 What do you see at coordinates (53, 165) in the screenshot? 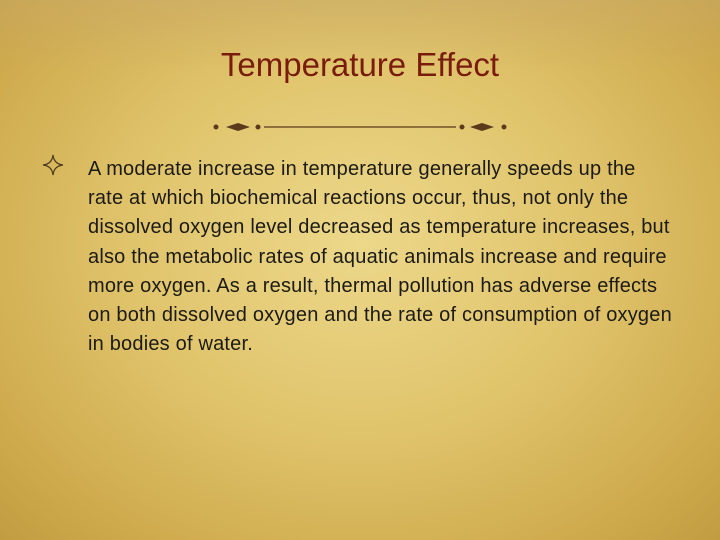
I see `bullet-icon` at bounding box center [53, 165].